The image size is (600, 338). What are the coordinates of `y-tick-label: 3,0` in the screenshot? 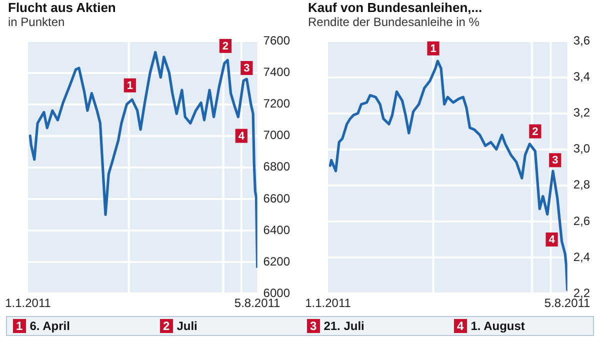 It's located at (581, 149).